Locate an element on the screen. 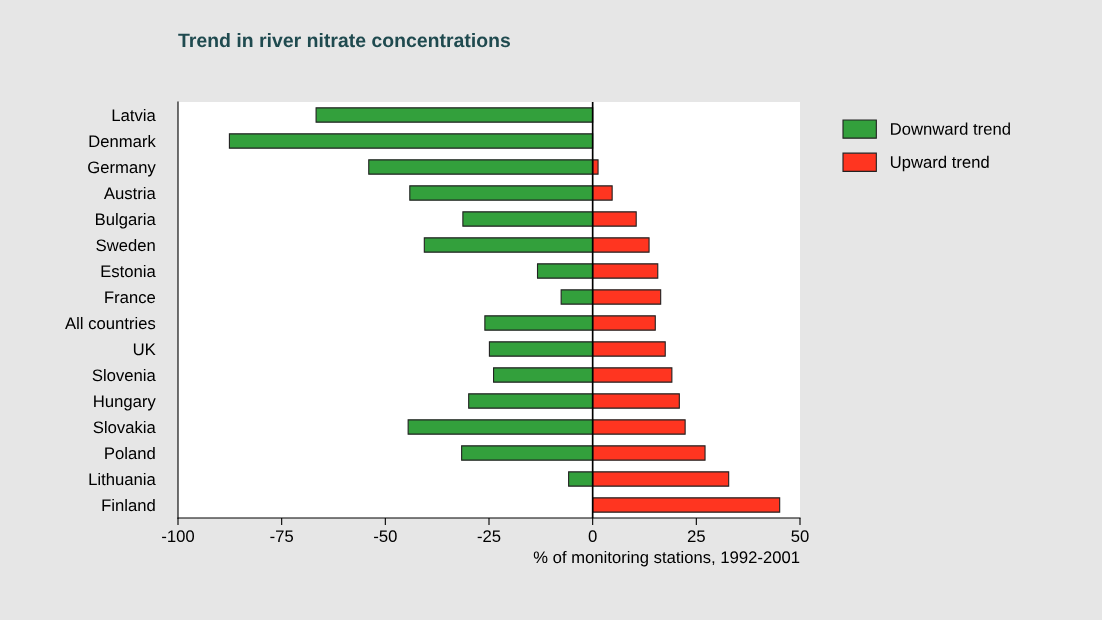 Image resolution: width=1102 pixels, height=620 pixels. y-tick-label: Slovakia is located at coordinates (124, 427).